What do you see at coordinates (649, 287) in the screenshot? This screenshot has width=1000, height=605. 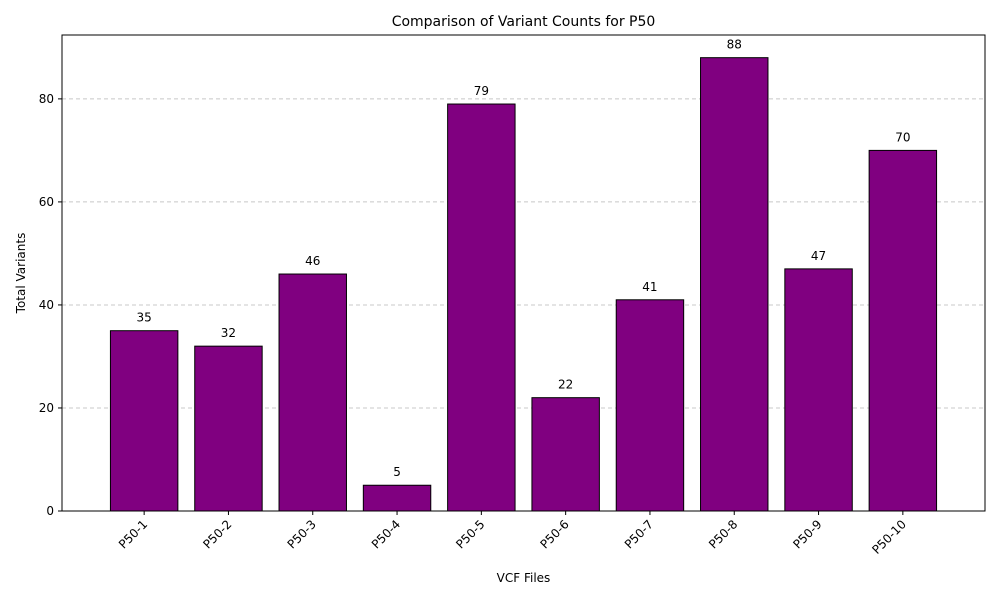 I see `data-label-P50-7: 41` at bounding box center [649, 287].